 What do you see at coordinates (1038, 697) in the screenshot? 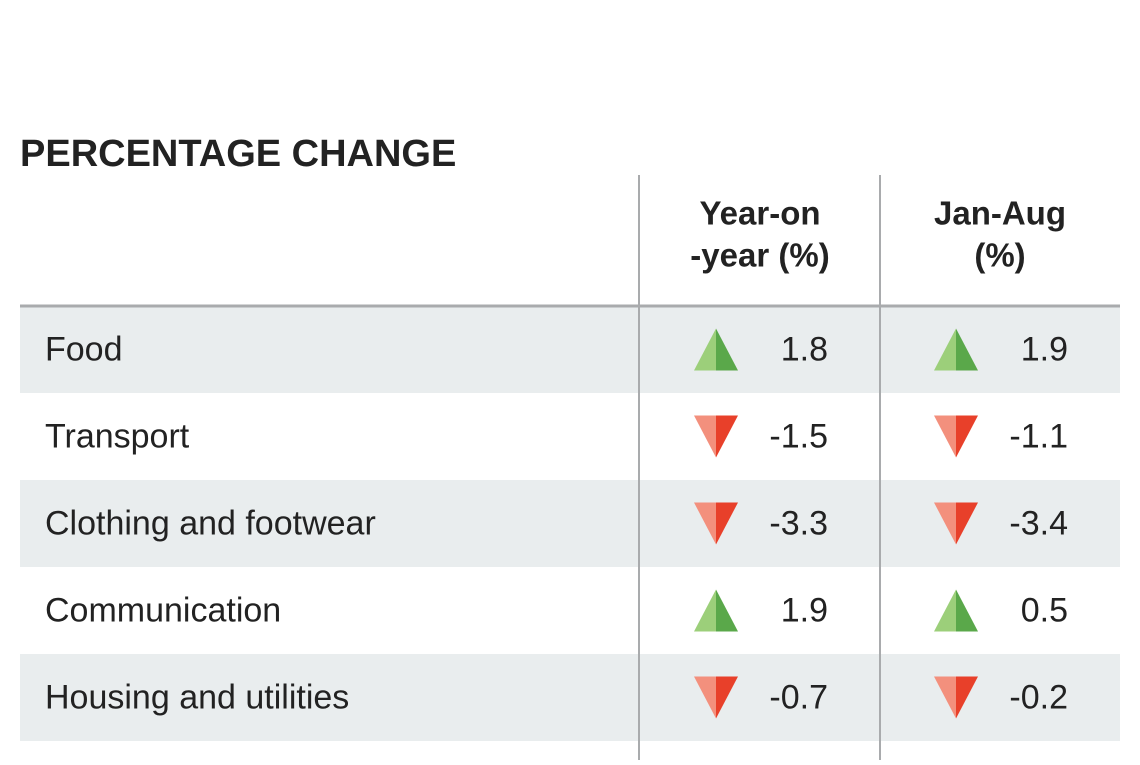
I see `cell-value: -0.2` at bounding box center [1038, 697].